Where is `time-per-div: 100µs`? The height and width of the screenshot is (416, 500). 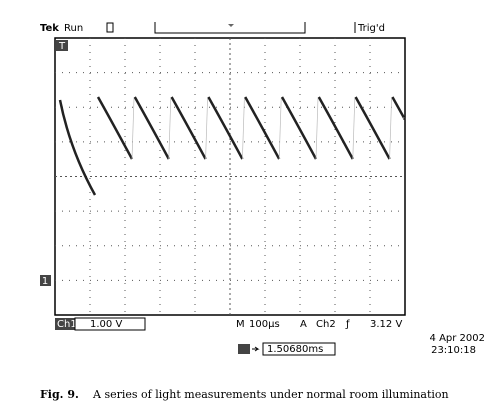 time-per-div: 100µs is located at coordinates (264, 324).